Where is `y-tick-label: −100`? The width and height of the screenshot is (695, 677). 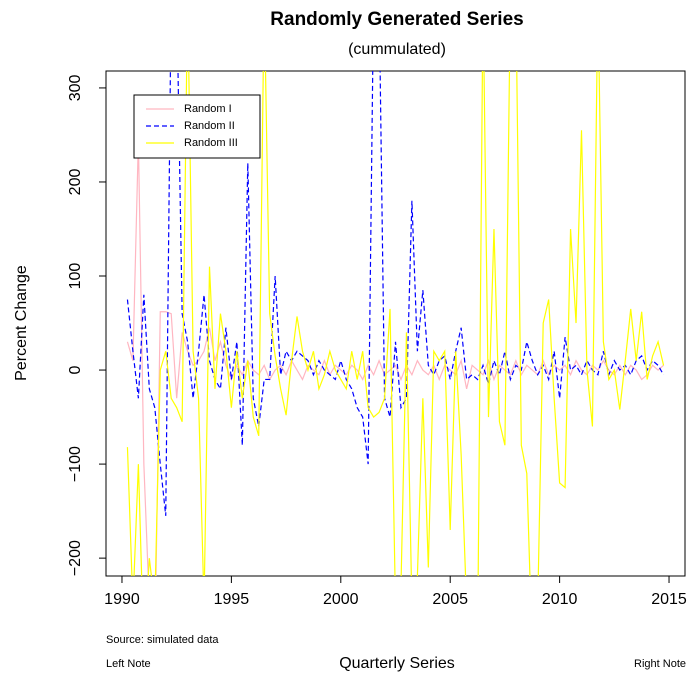 y-tick-label: −100 is located at coordinates (75, 464).